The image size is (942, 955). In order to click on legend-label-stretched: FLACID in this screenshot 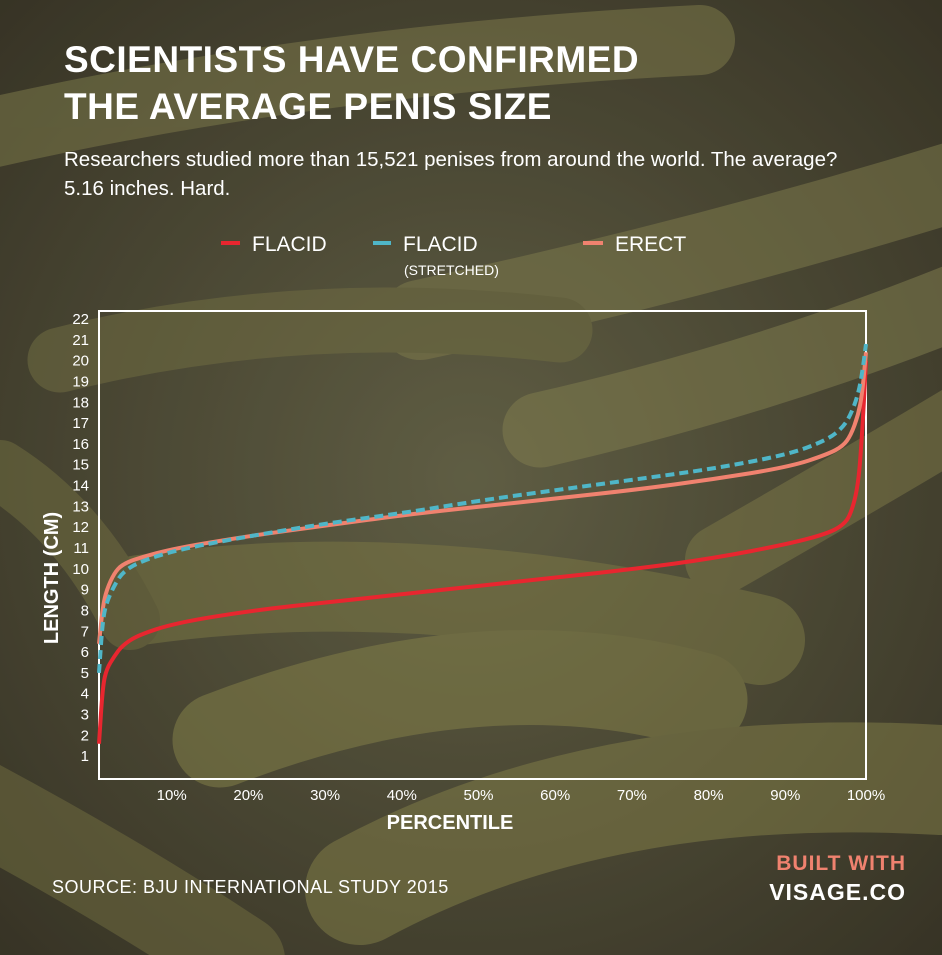, I will do `click(440, 244)`.